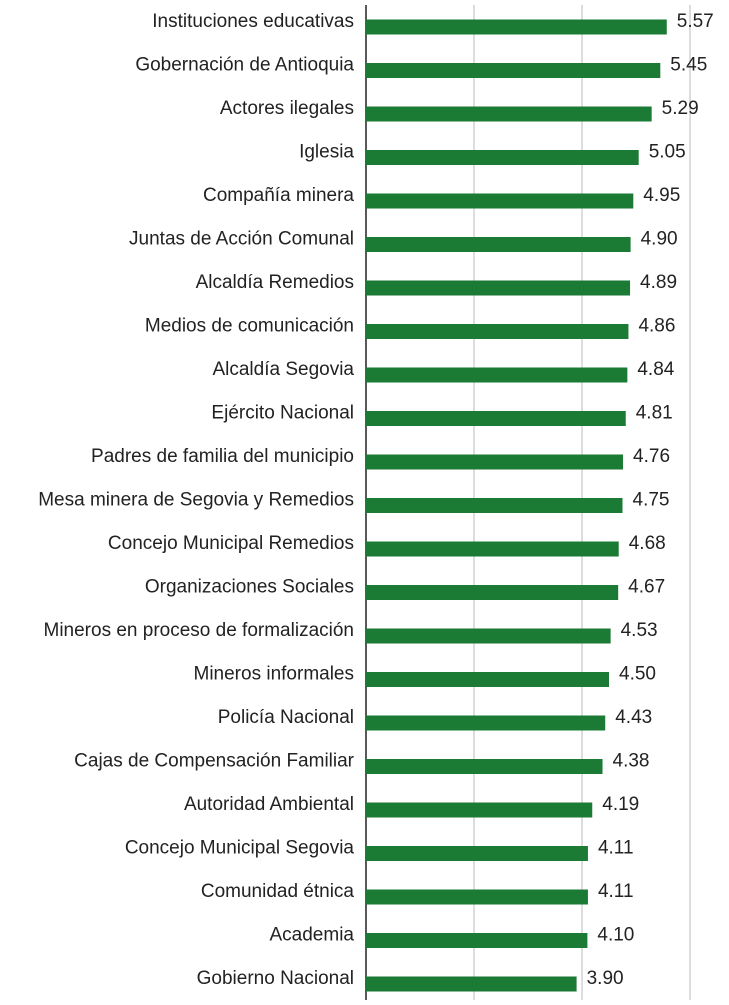 The height and width of the screenshot is (1005, 729). I want to click on value-label: 3.90, so click(605, 978).